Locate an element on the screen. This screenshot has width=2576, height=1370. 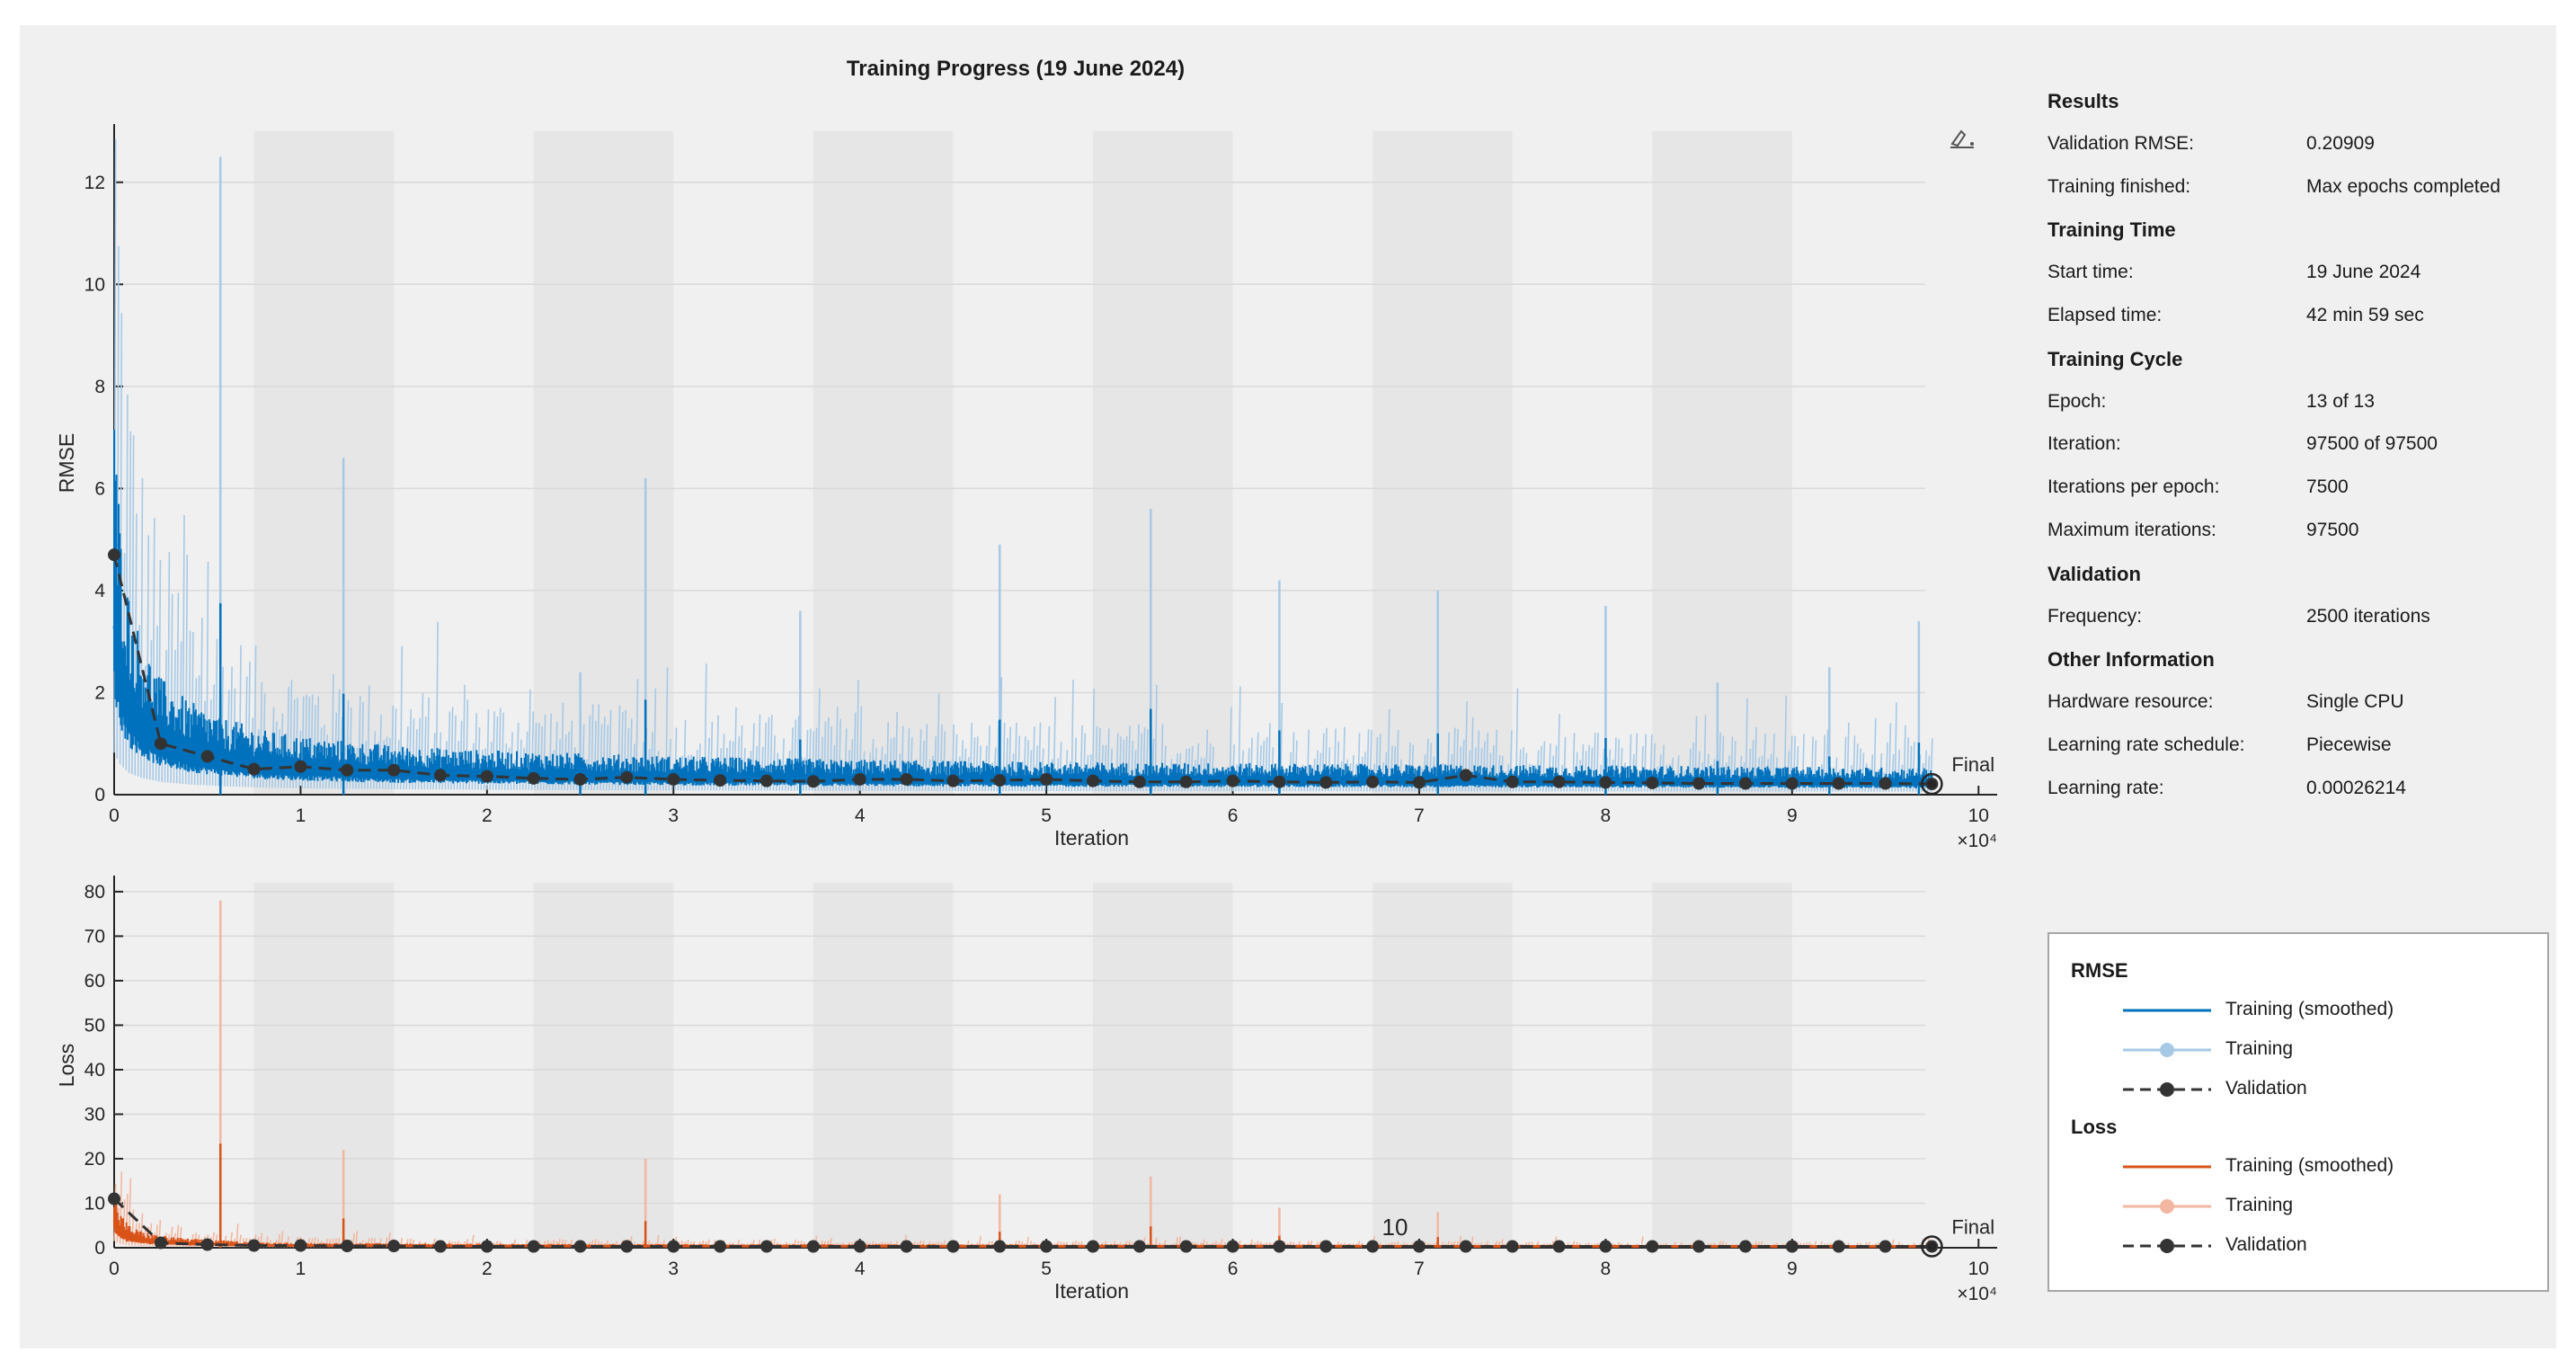
x-axis-label: Iteration is located at coordinates (1091, 1291).